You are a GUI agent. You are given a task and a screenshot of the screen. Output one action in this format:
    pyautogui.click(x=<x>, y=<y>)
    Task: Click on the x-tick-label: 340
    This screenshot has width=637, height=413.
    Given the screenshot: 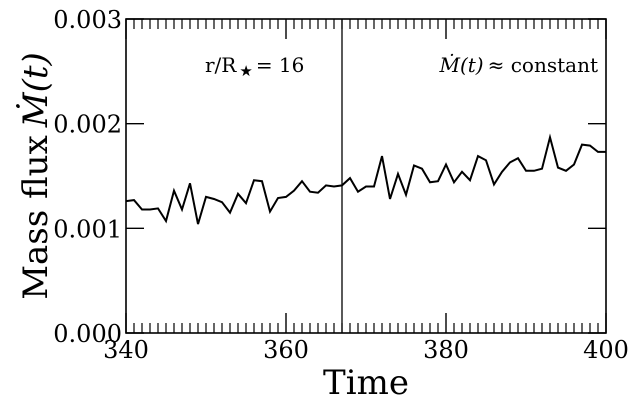 What is the action you would take?
    pyautogui.click(x=126, y=350)
    